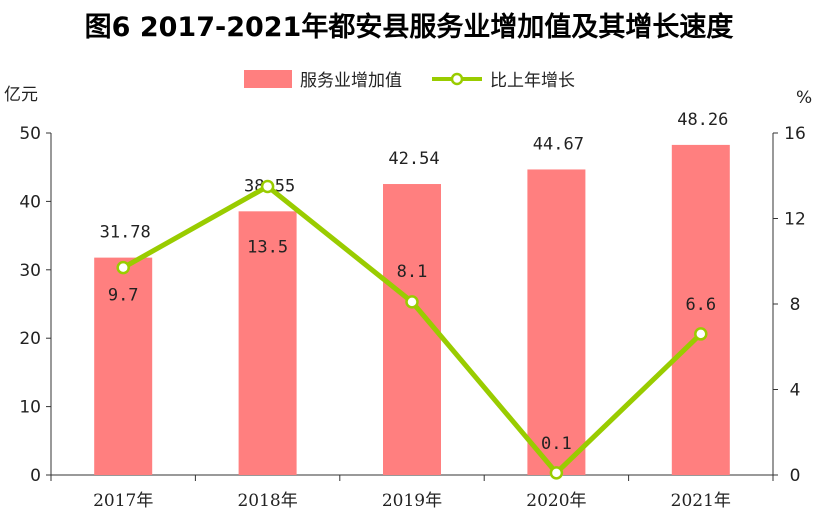  What do you see at coordinates (457, 79) in the screenshot?
I see `legend-marker-line` at bounding box center [457, 79].